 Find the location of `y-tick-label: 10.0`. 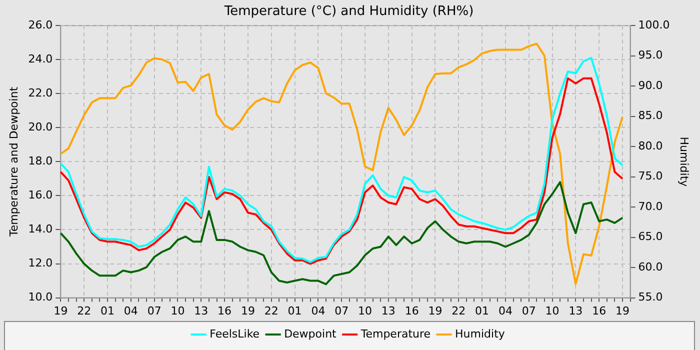

y-tick-label: 10.0 is located at coordinates (40, 297).